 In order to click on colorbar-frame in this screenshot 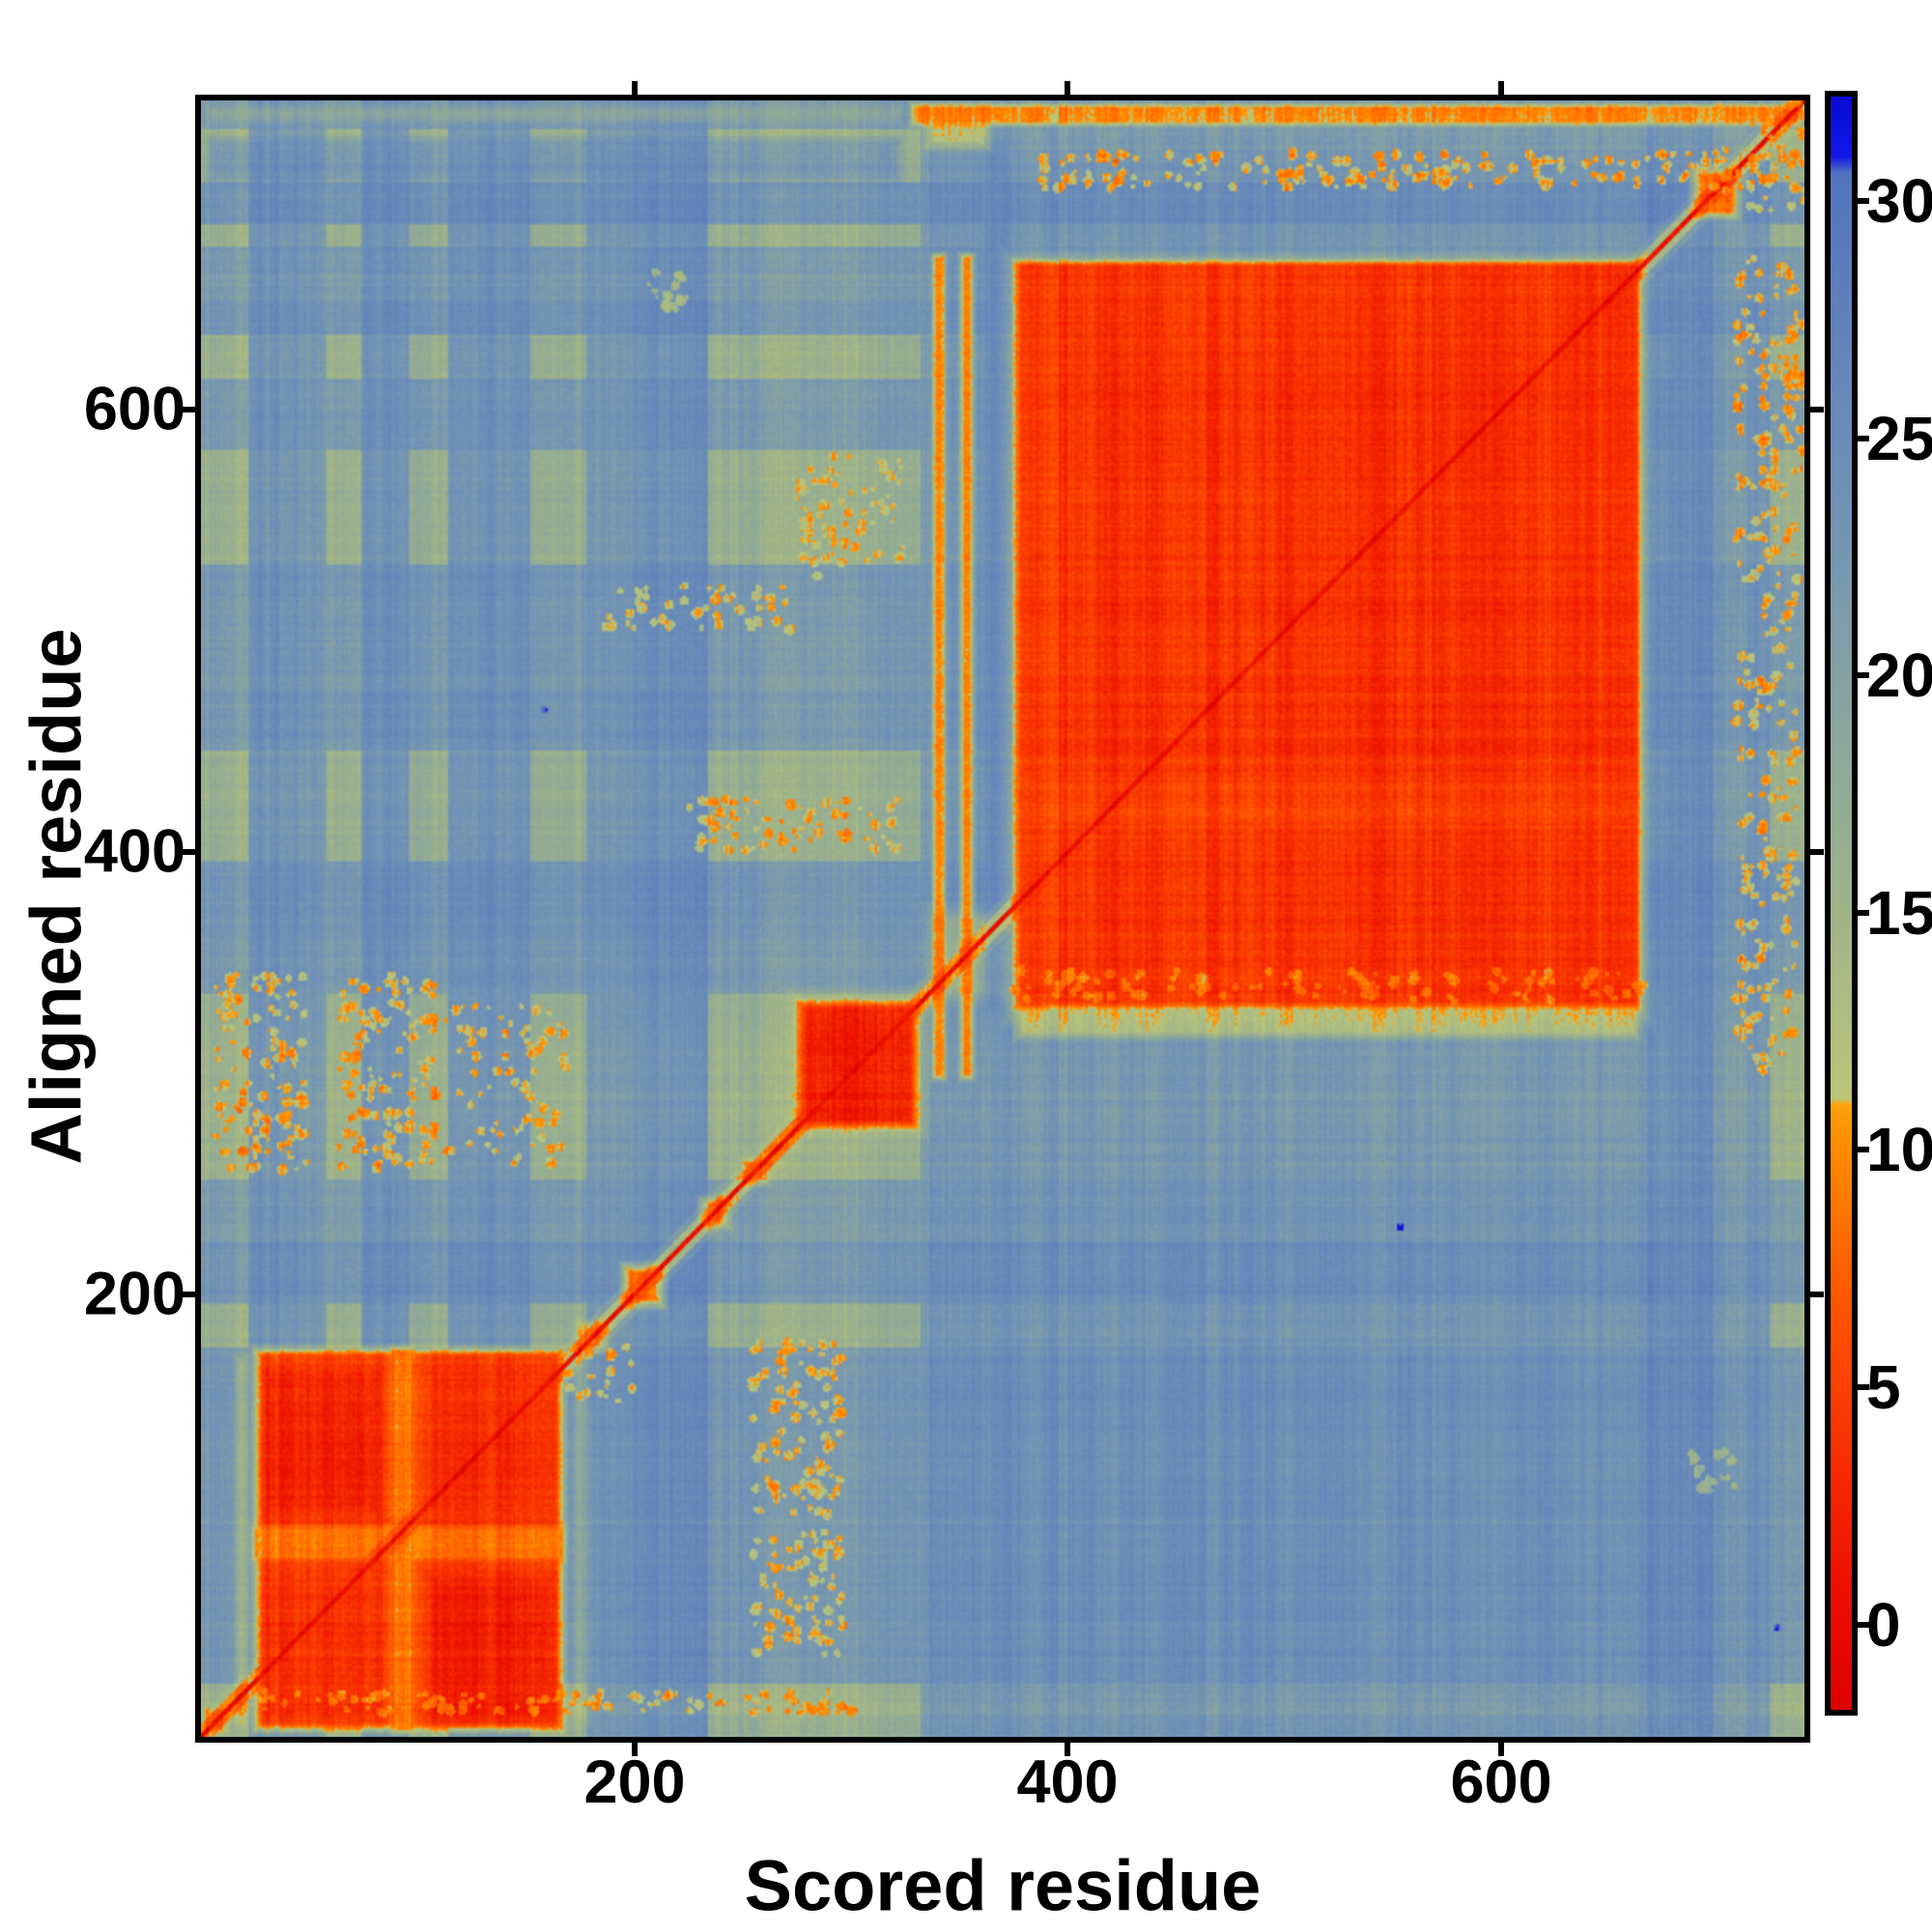, I will do `click(1841, 903)`.